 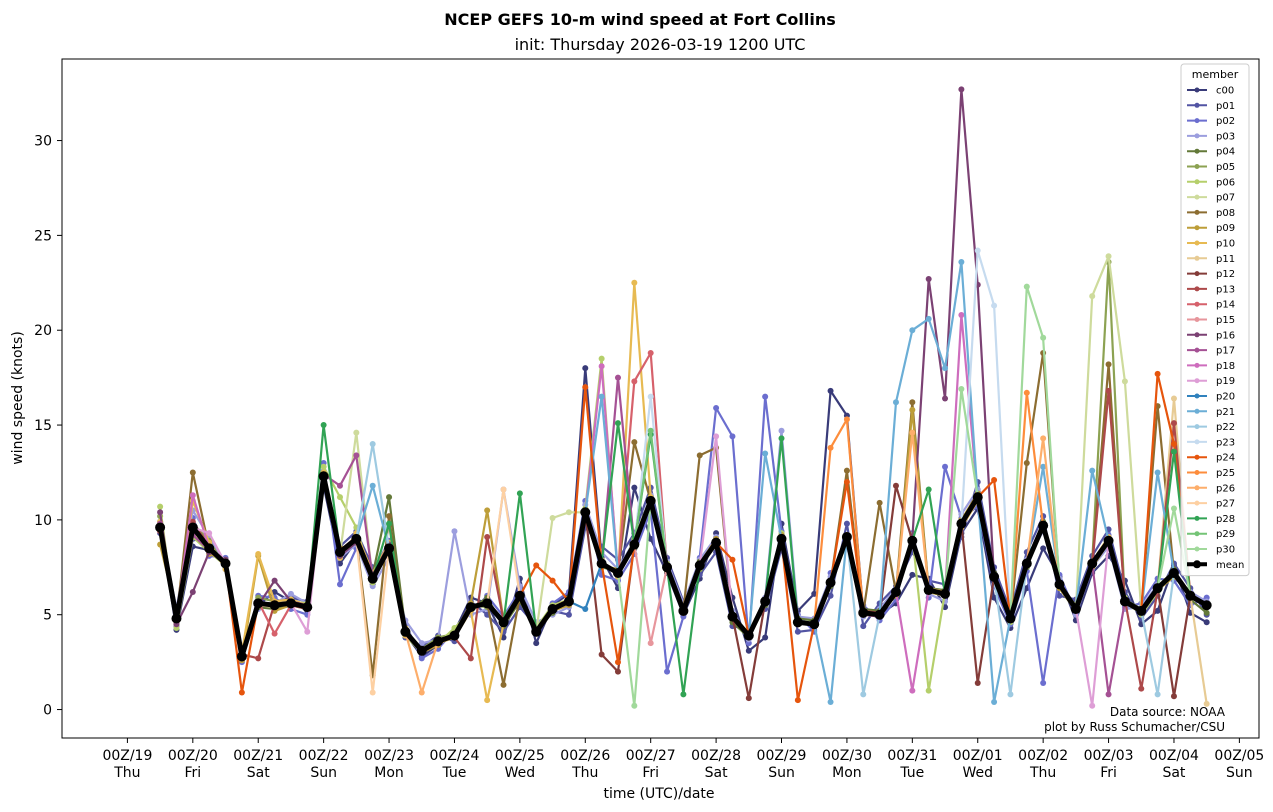 I want to click on legend-label: p01, so click(x=1225, y=106).